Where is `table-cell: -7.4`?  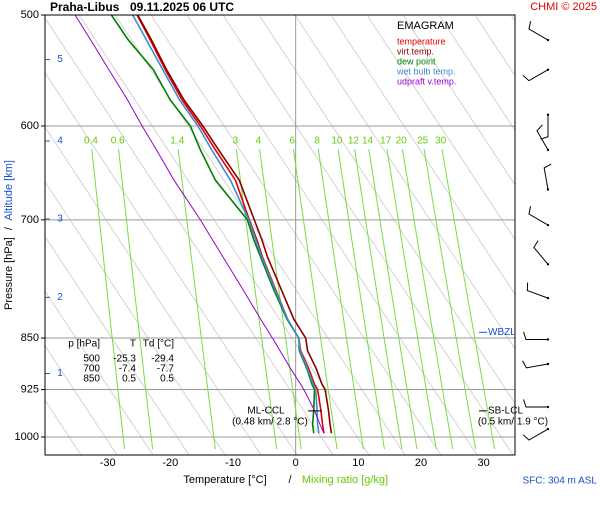 table-cell: -7.4 is located at coordinates (128, 369).